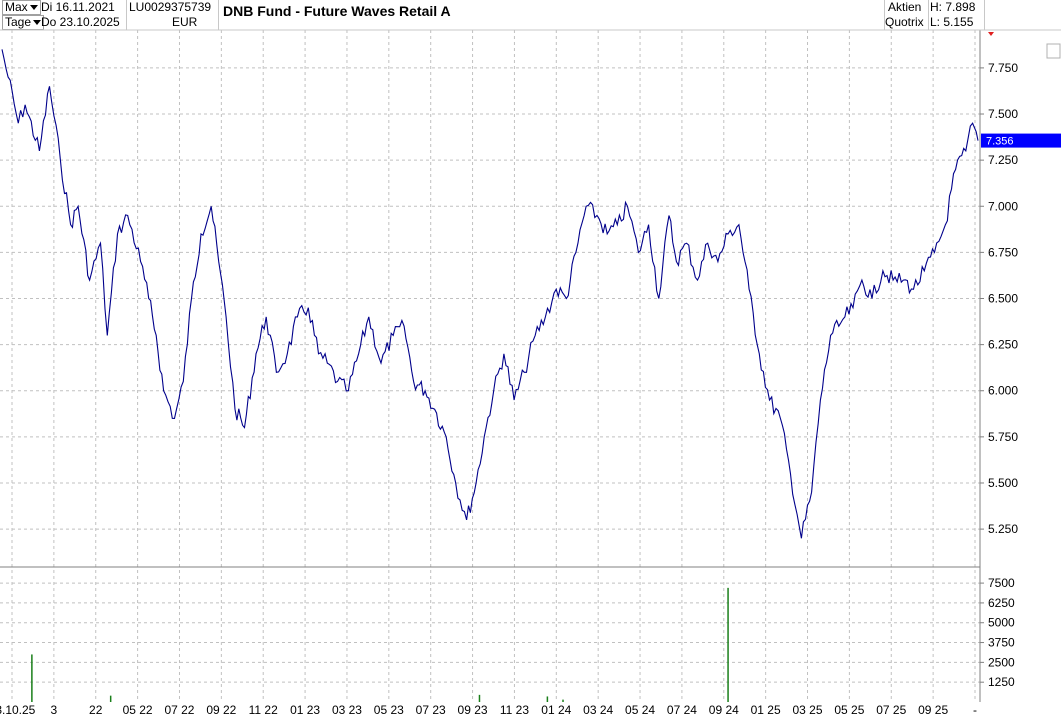 This screenshot has width=1061, height=718. Describe the element at coordinates (1001, 583) in the screenshot. I see `volume-tick-label: 7500` at that location.